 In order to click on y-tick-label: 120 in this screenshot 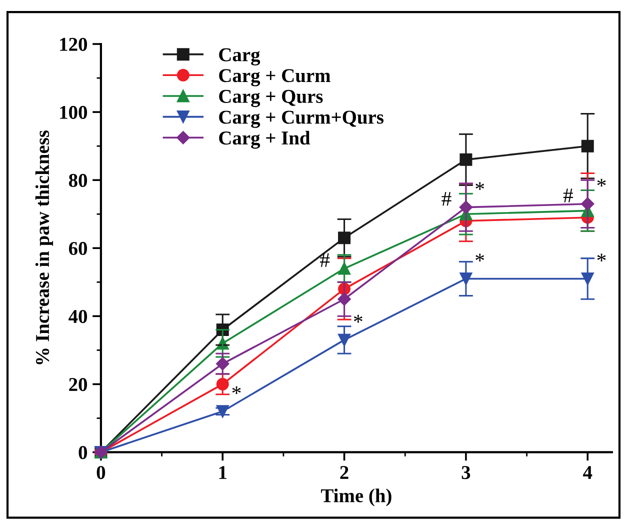, I will do `click(74, 44)`.